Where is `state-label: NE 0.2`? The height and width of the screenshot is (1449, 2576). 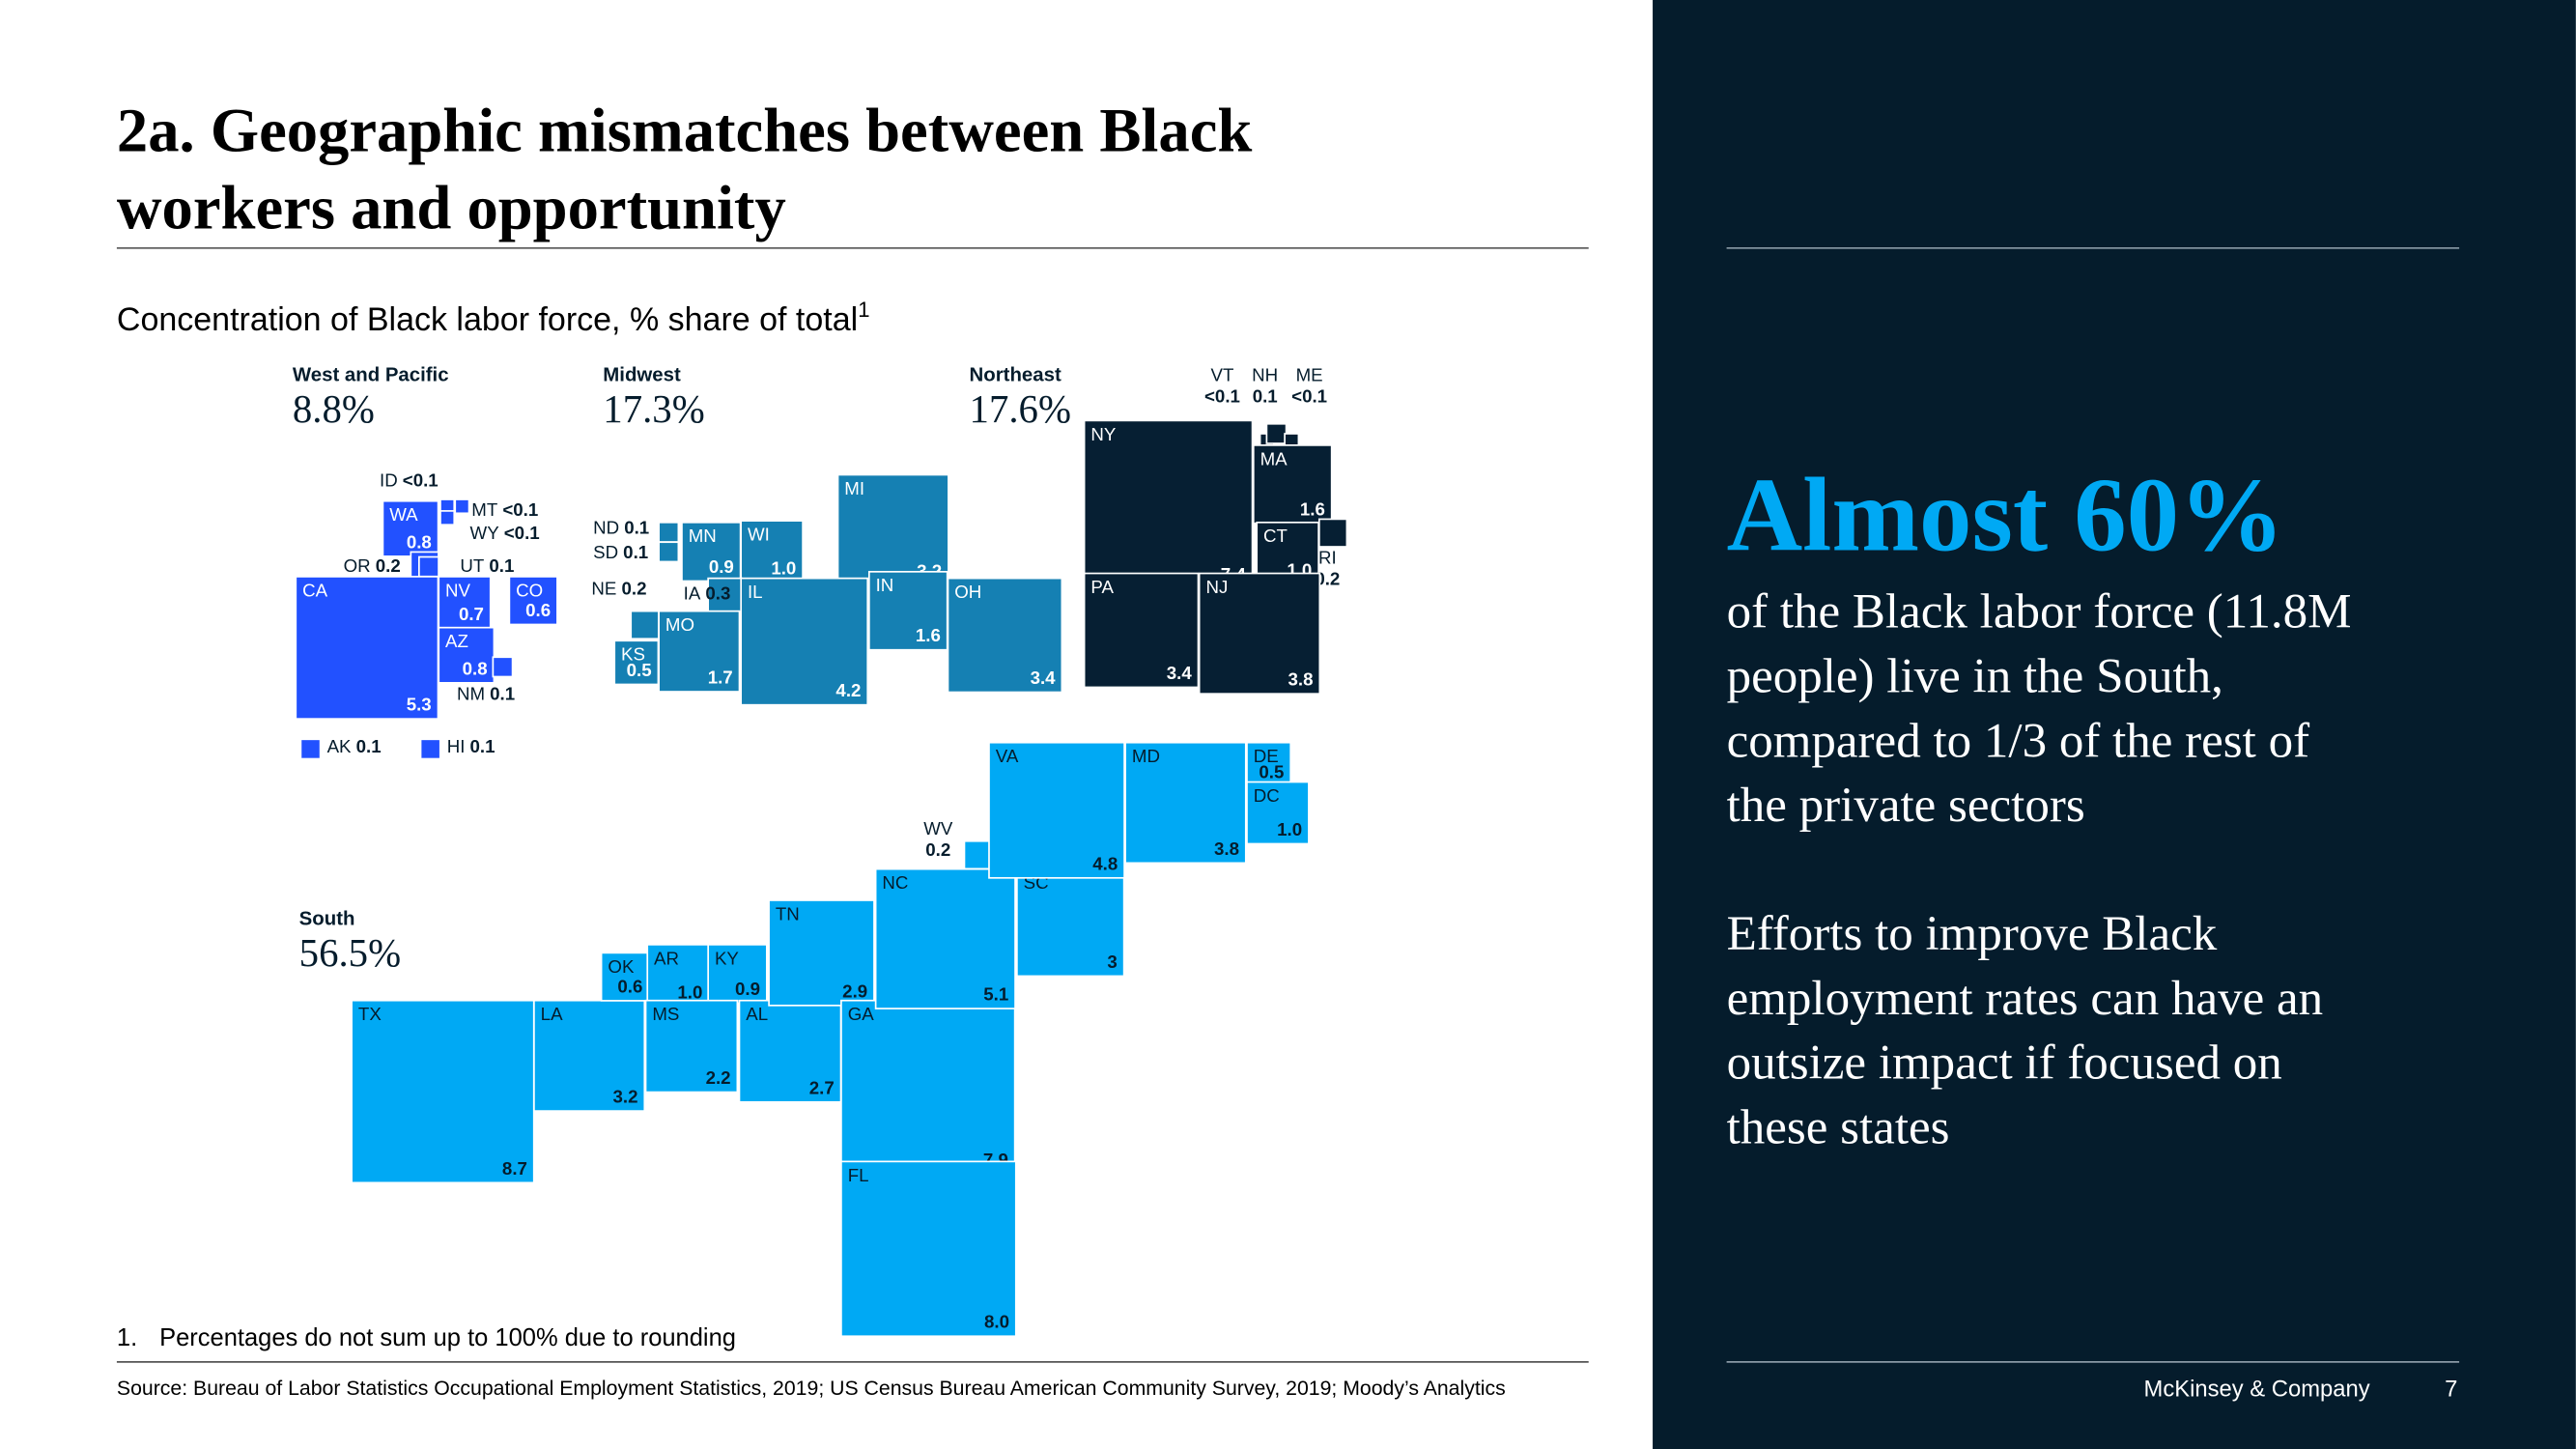
state-label: NE 0.2 is located at coordinates (618, 589).